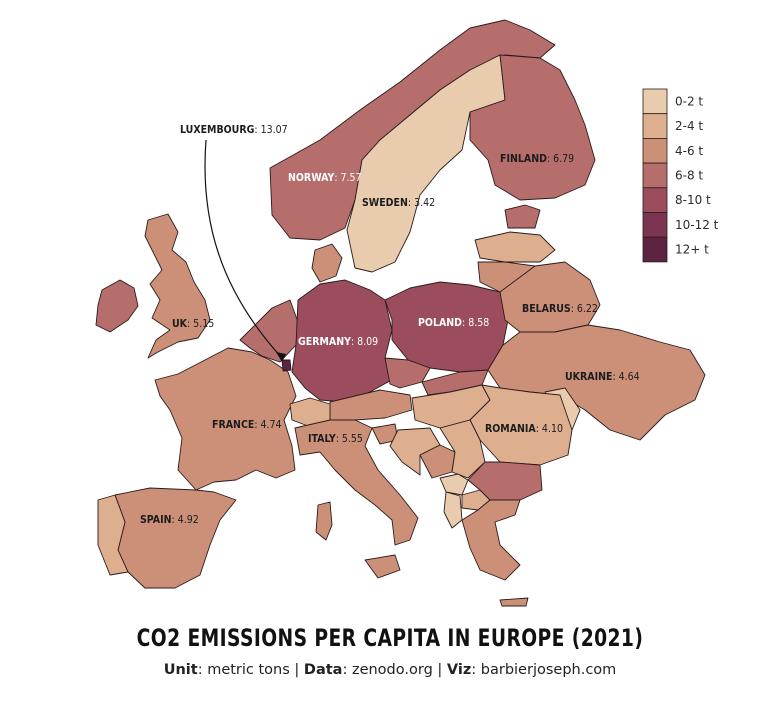 This screenshot has width=780, height=717. What do you see at coordinates (185, 520) in the screenshot?
I see `label-spain-value: : 4.92` at bounding box center [185, 520].